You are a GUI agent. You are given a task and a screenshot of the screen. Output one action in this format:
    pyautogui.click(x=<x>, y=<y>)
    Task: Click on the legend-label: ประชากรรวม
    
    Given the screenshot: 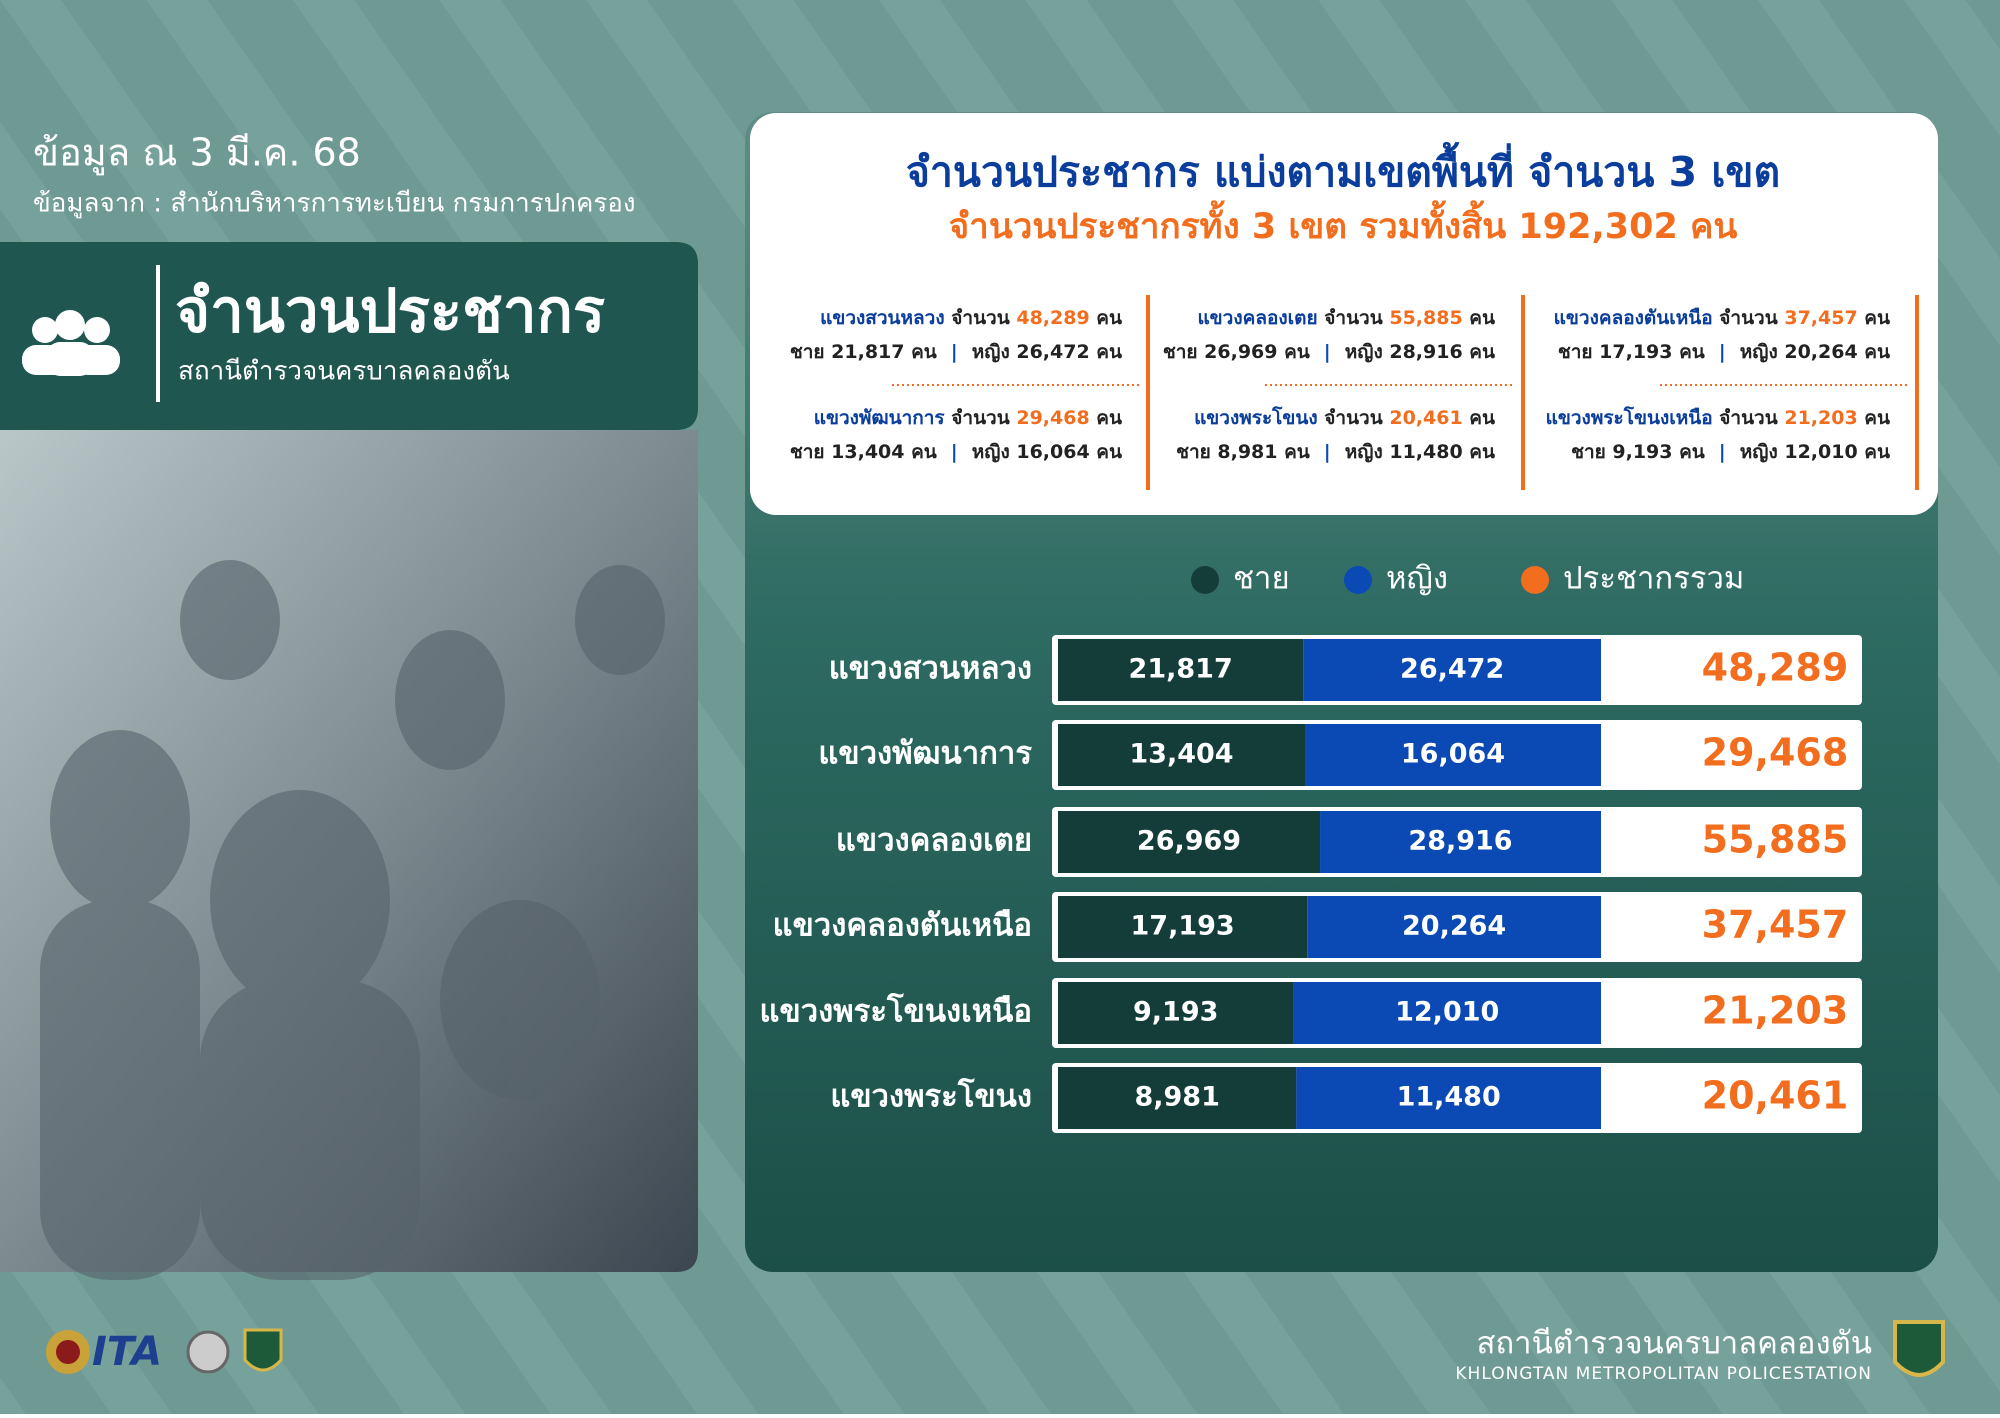 What is the action you would take?
    pyautogui.click(x=1653, y=579)
    